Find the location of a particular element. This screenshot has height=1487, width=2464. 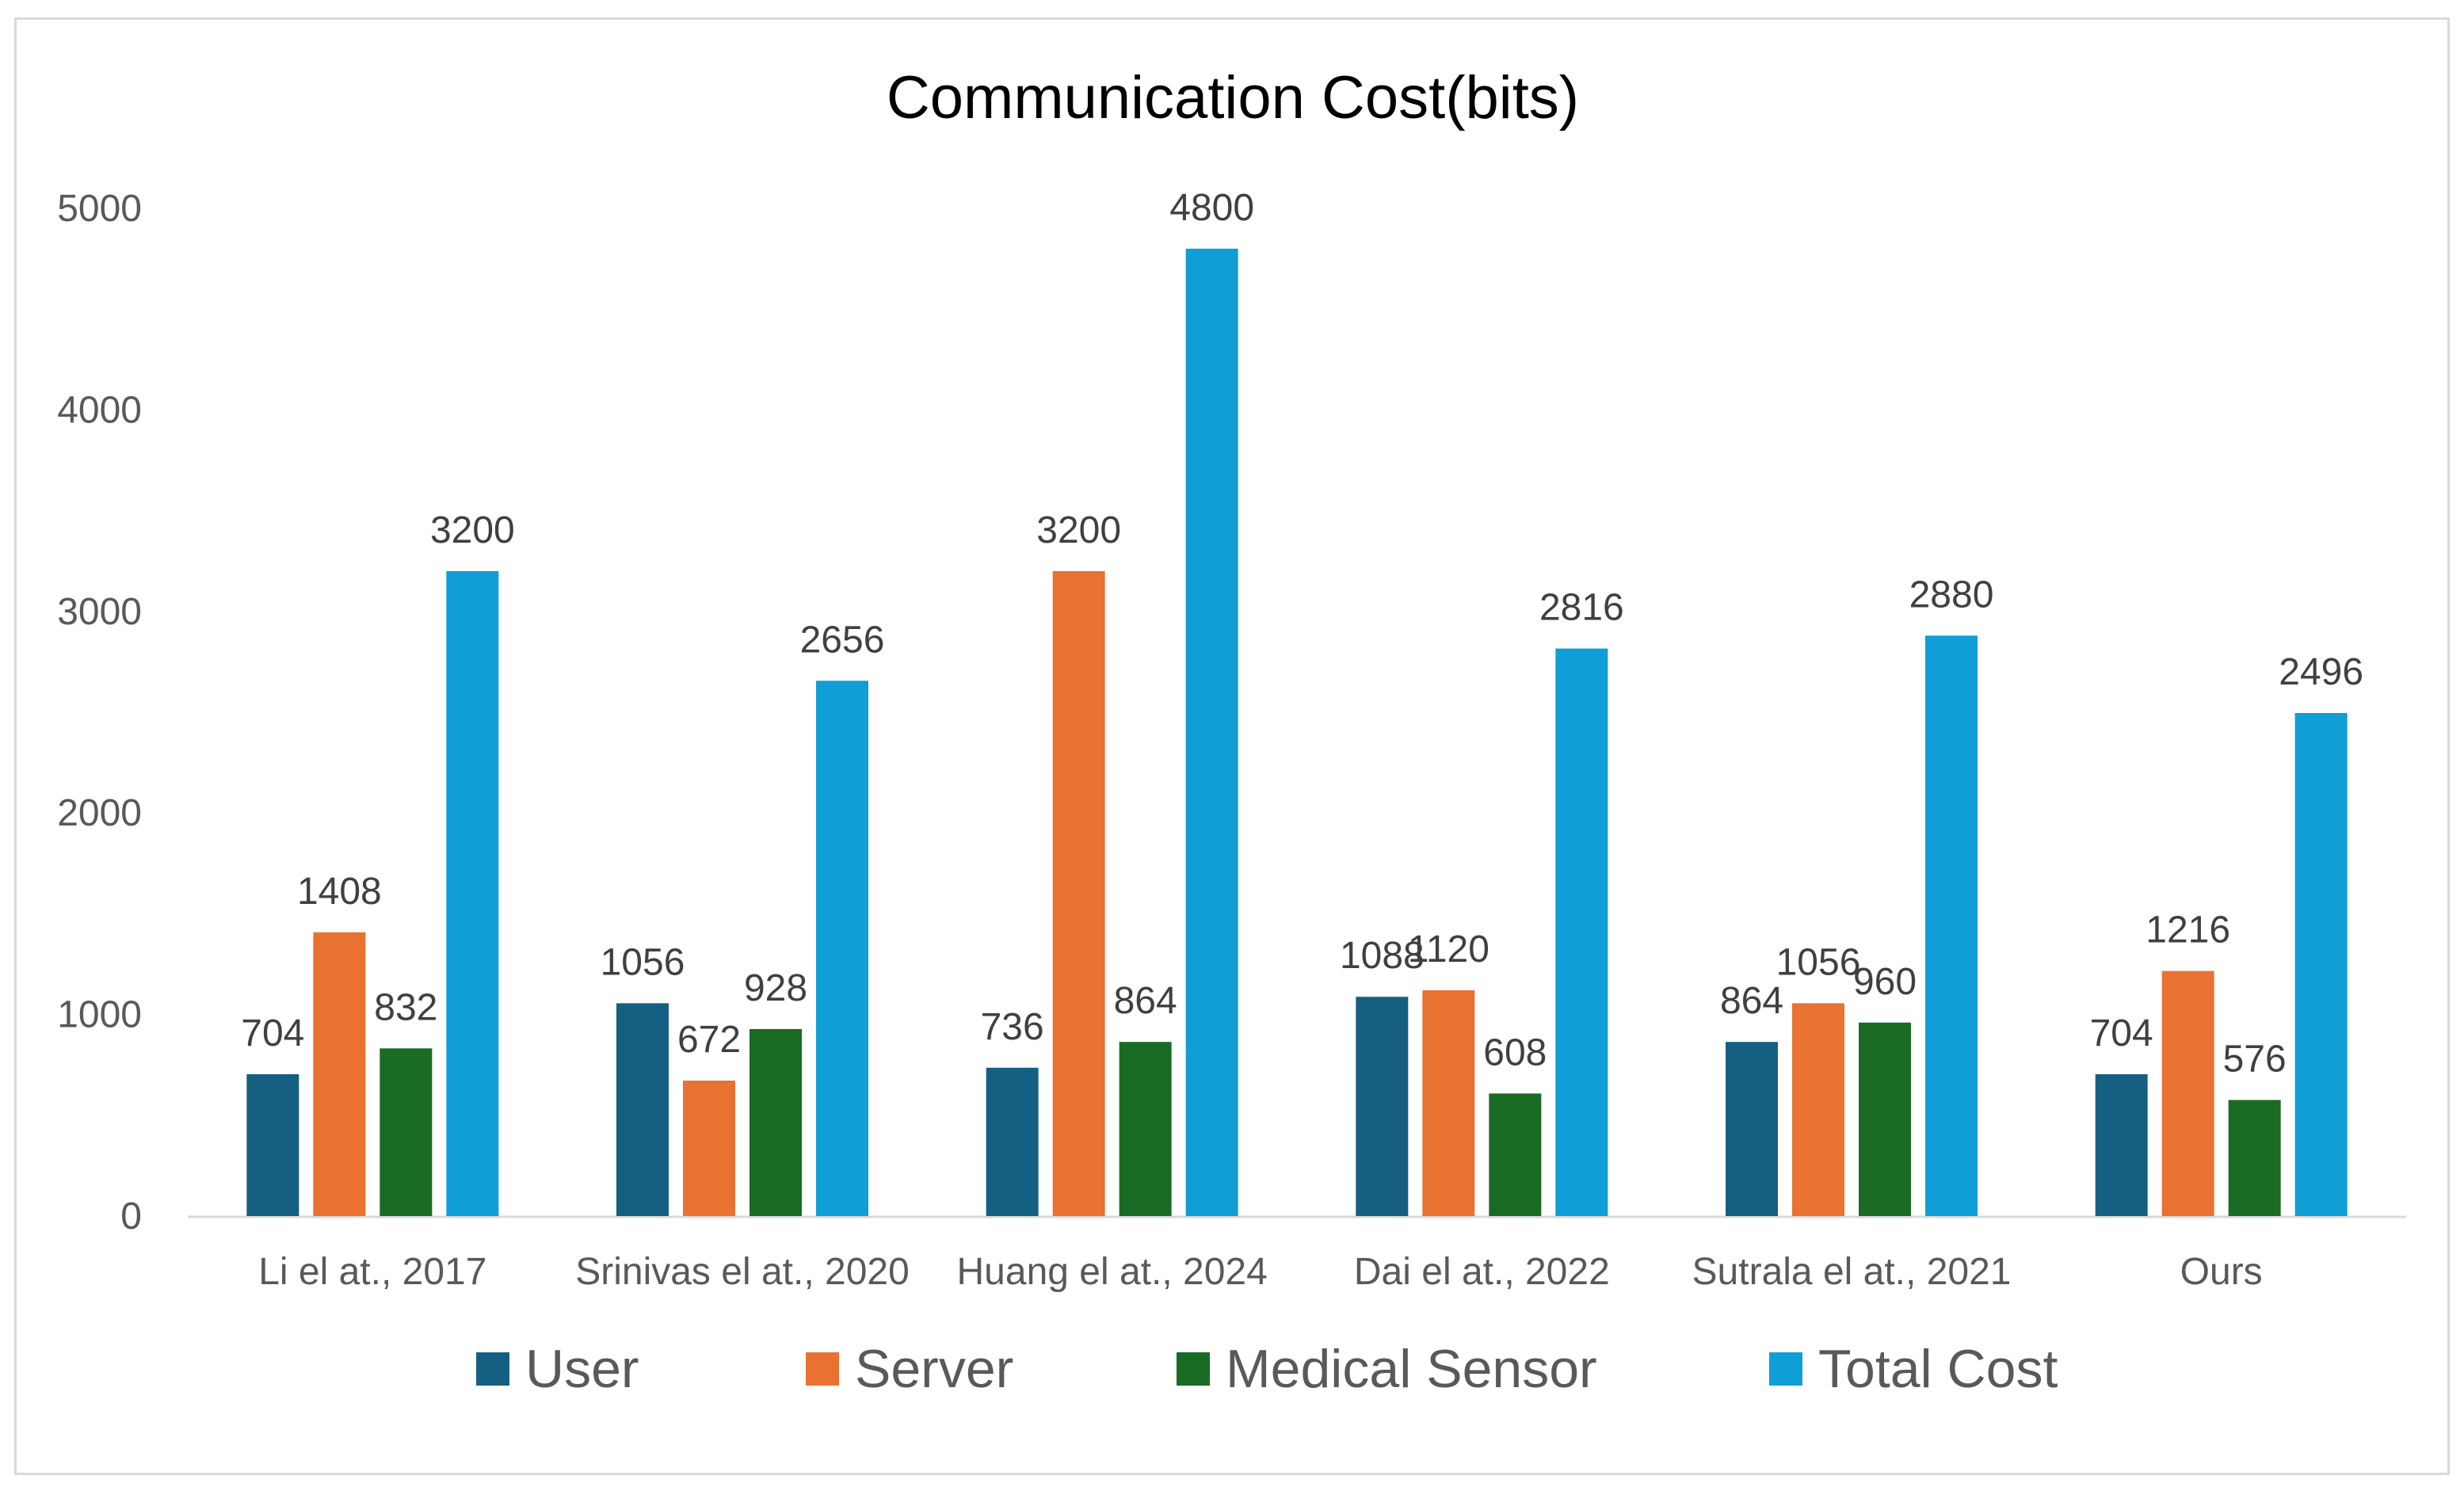

bar-medical-sensor-ours is located at coordinates (2254, 1158).